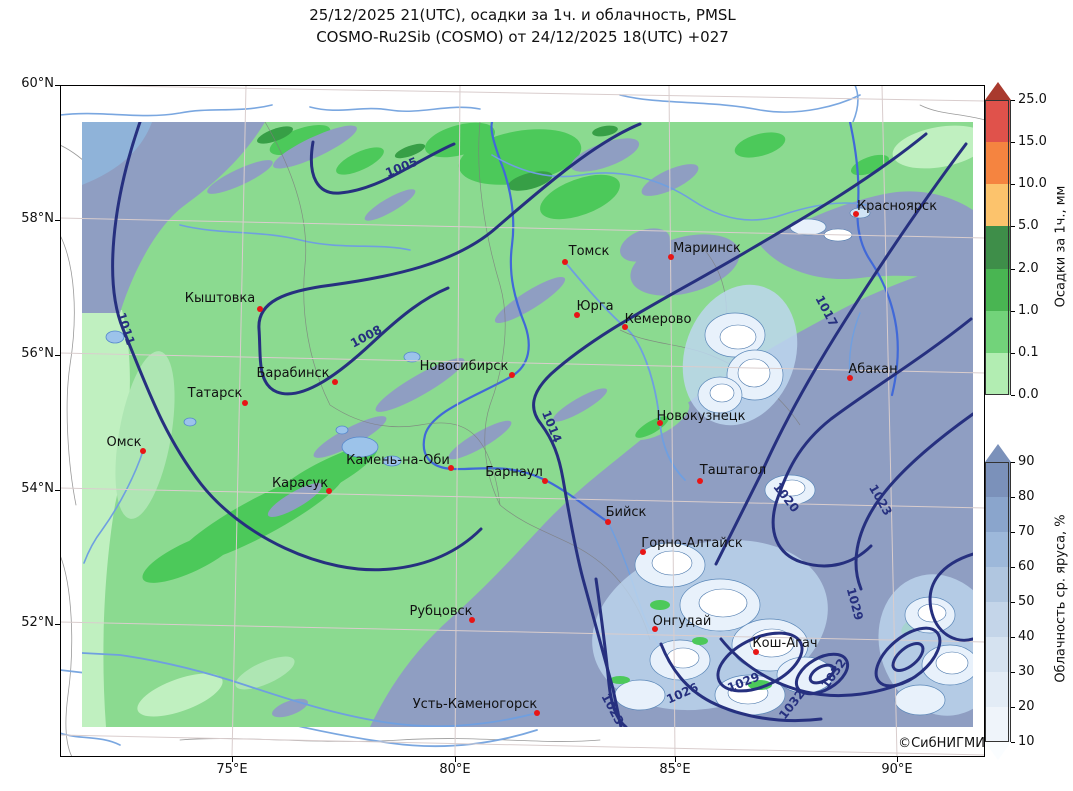 This screenshot has width=1073, height=791. What do you see at coordinates (700, 416) in the screenshot?
I see `city-label: Новокузнецк` at bounding box center [700, 416].